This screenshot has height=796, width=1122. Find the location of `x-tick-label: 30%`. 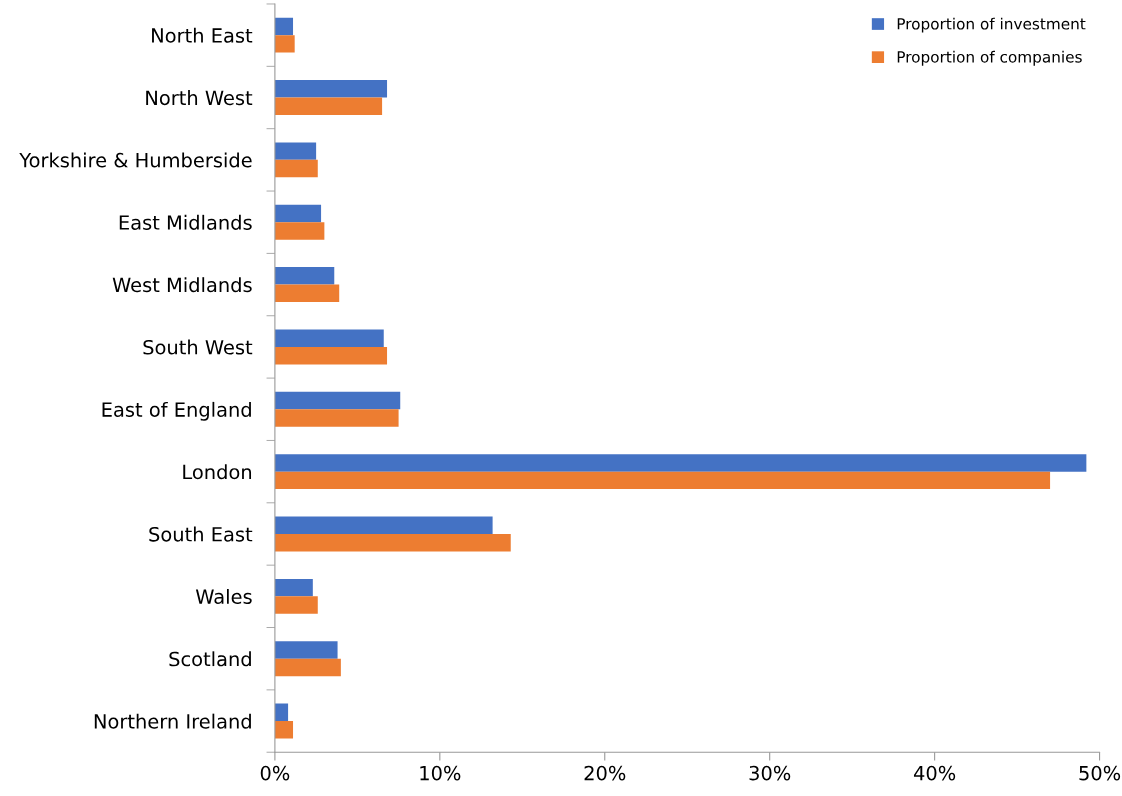

x-tick-label: 30% is located at coordinates (770, 773).